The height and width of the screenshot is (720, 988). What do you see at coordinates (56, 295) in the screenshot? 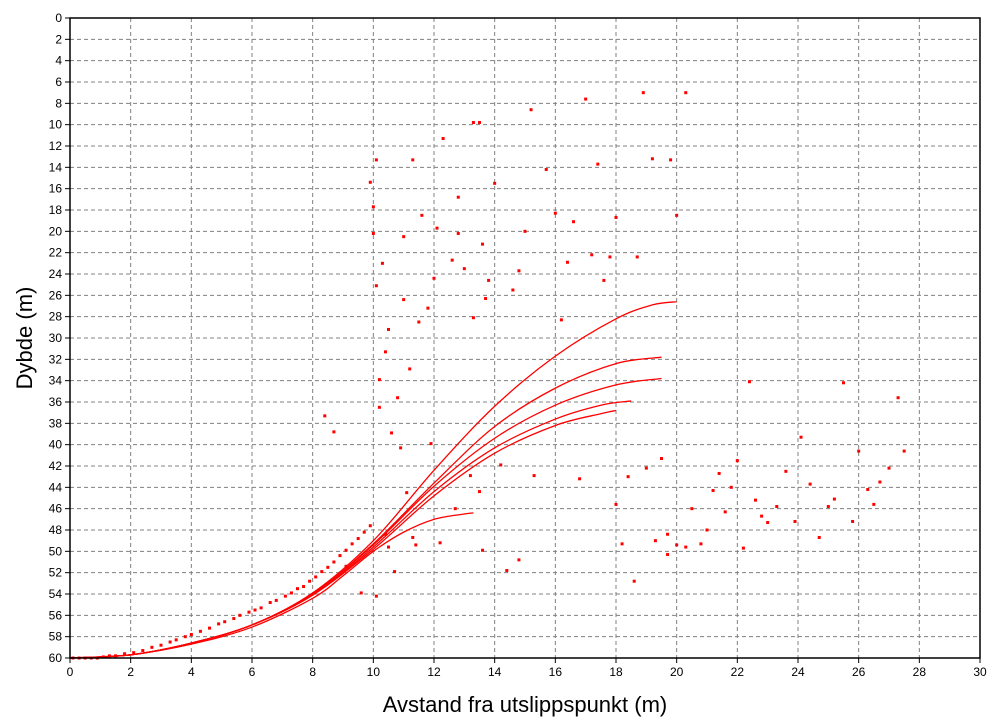
I see `y-tick-label: 26` at bounding box center [56, 295].